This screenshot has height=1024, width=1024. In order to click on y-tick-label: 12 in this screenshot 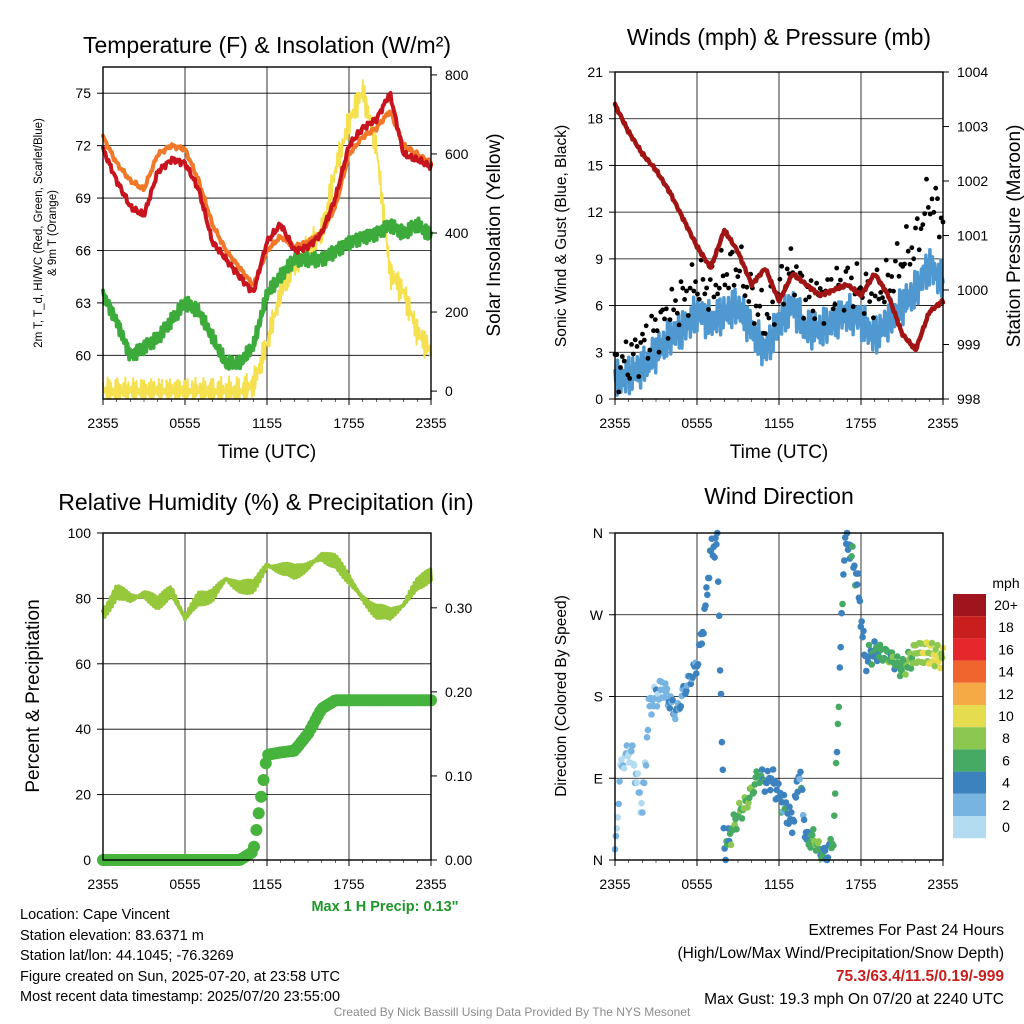, I will do `click(595, 212)`.